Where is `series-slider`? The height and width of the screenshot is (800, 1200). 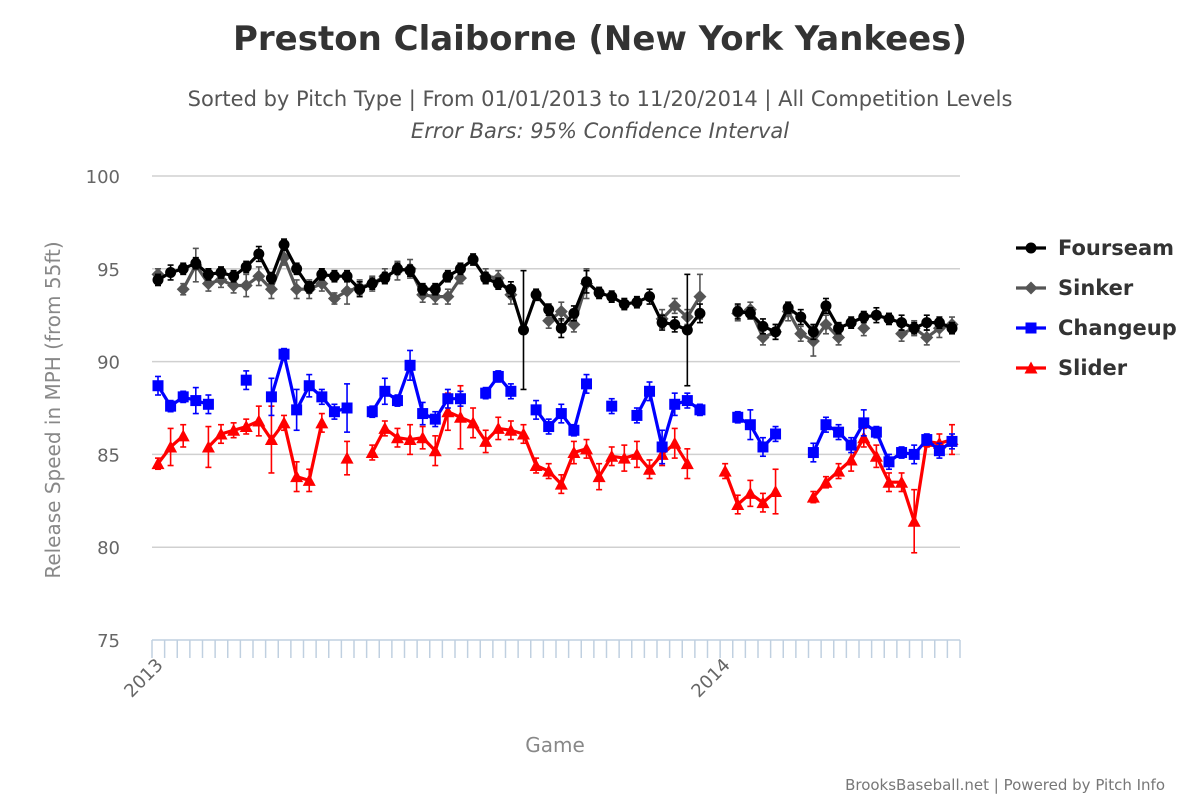 series-slider is located at coordinates (555, 469).